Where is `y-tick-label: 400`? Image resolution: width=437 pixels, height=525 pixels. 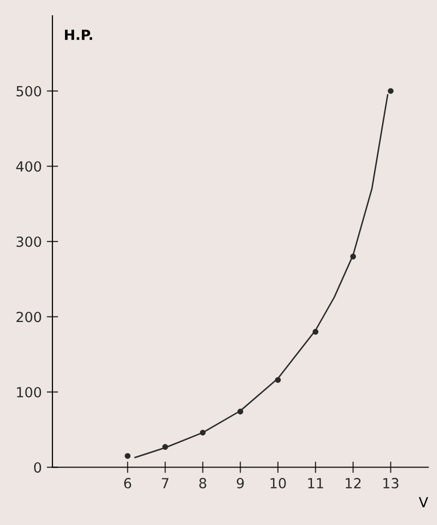 y-tick-label: 400 is located at coordinates (29, 166).